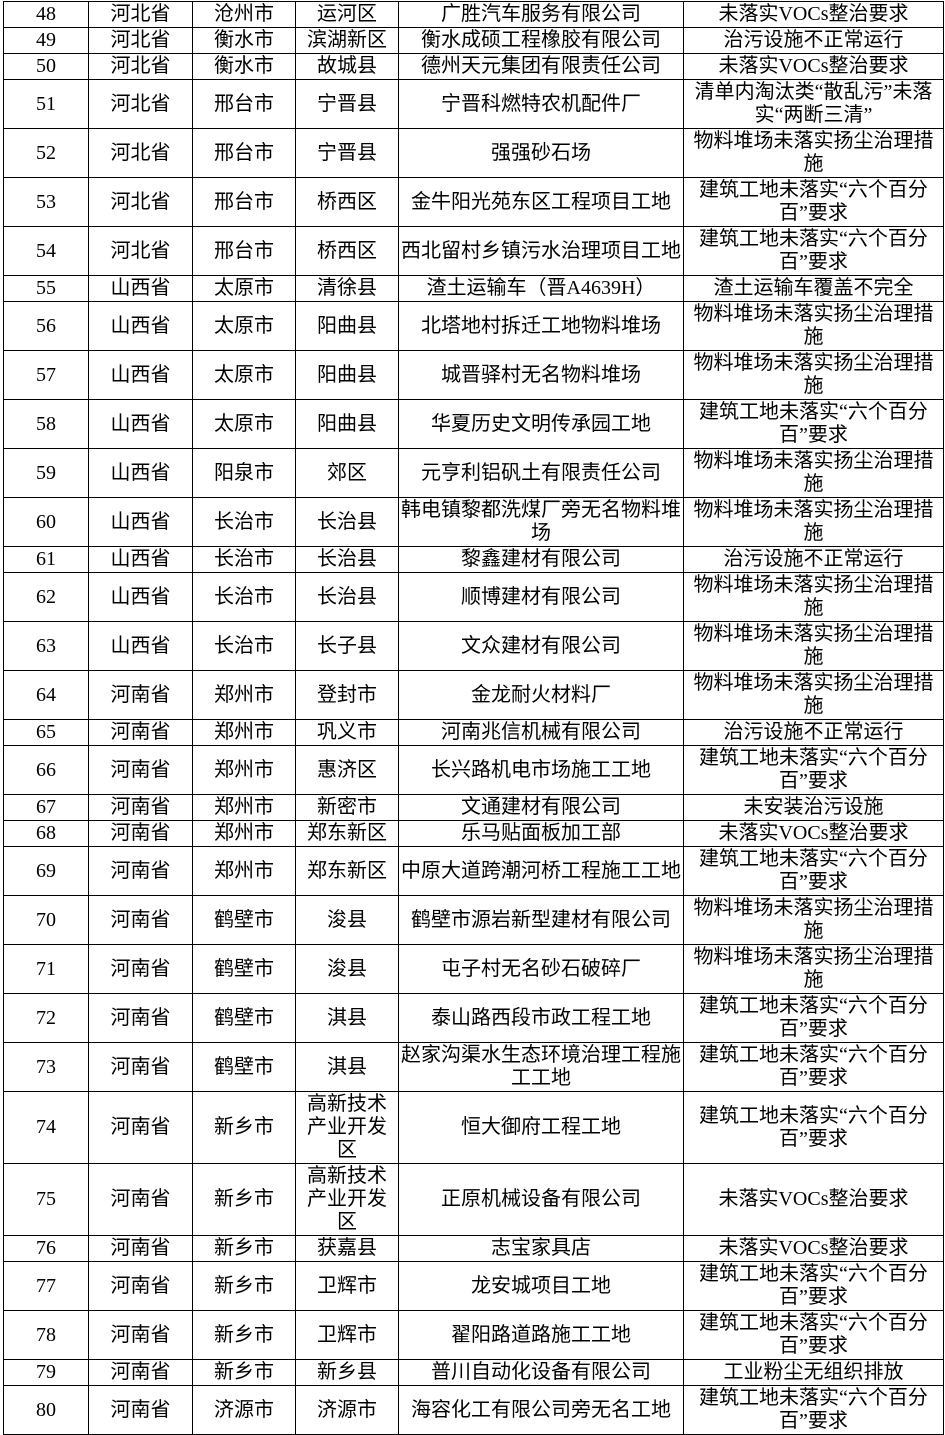 Image resolution: width=945 pixels, height=1435 pixels. I want to click on table-row: 77 河南省 新乡市 卫辉市 龙安城项目工地 建筑工地未落实“六个百分百”要求, so click(473, 1286).